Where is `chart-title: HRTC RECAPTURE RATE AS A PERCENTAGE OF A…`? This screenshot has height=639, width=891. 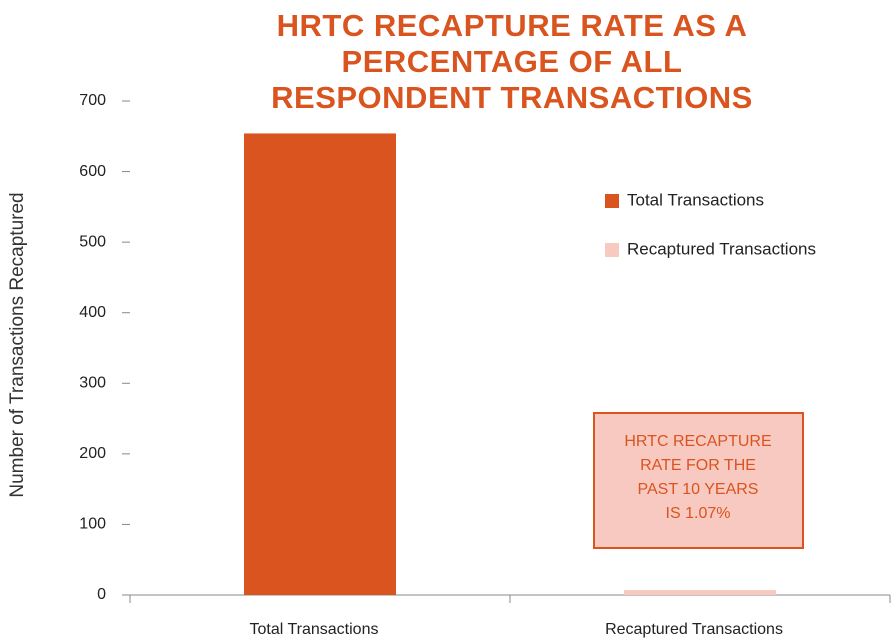 chart-title: HRTC RECAPTURE RATE AS A PERCENTAGE OF A… is located at coordinates (512, 61).